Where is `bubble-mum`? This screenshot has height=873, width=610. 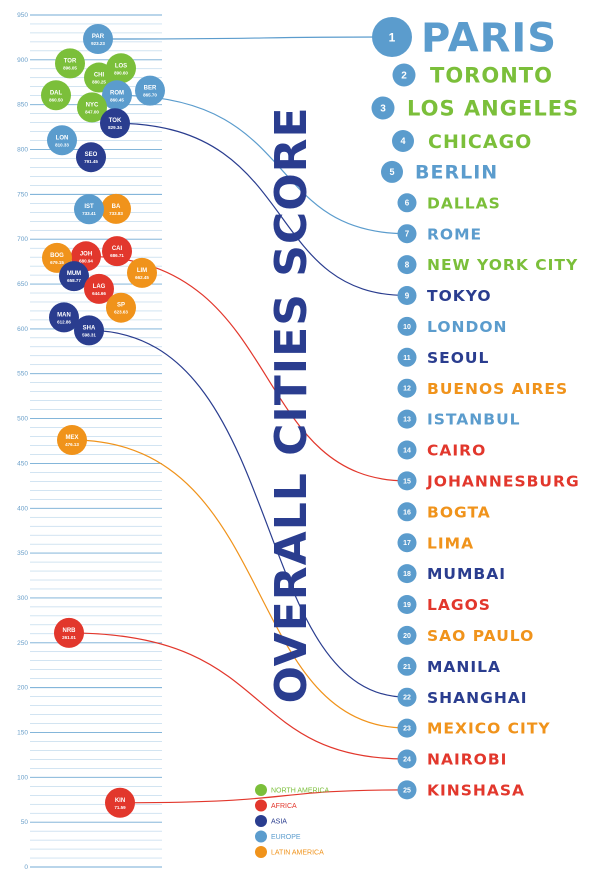 bubble-mum is located at coordinates (74, 276).